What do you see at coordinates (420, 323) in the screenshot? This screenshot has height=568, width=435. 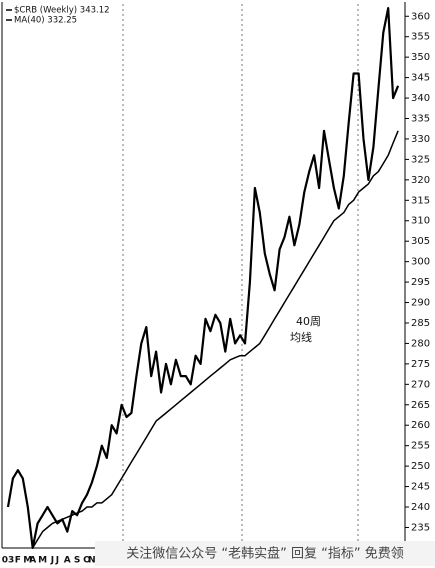 I see `y-tick-label: 285` at bounding box center [420, 323].